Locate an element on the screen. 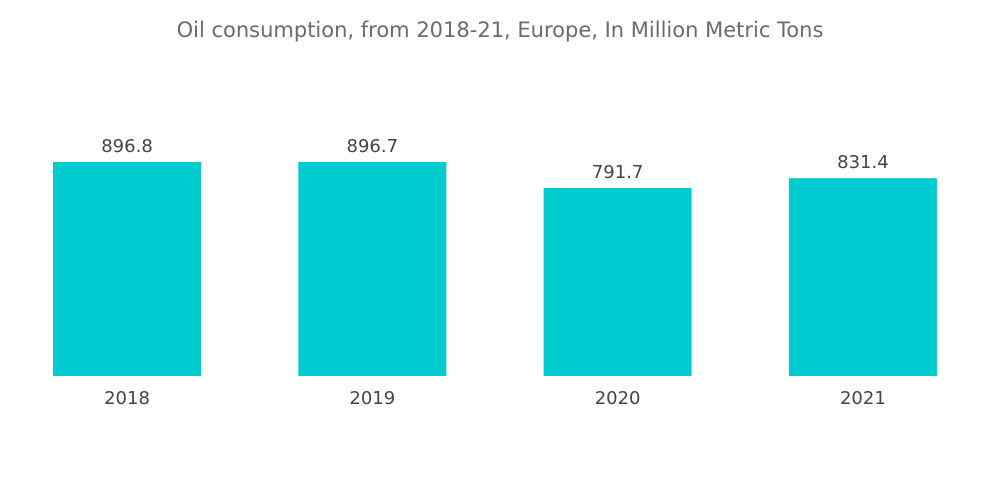 The width and height of the screenshot is (1000, 504). data-label-2019: 896.7 is located at coordinates (373, 146).